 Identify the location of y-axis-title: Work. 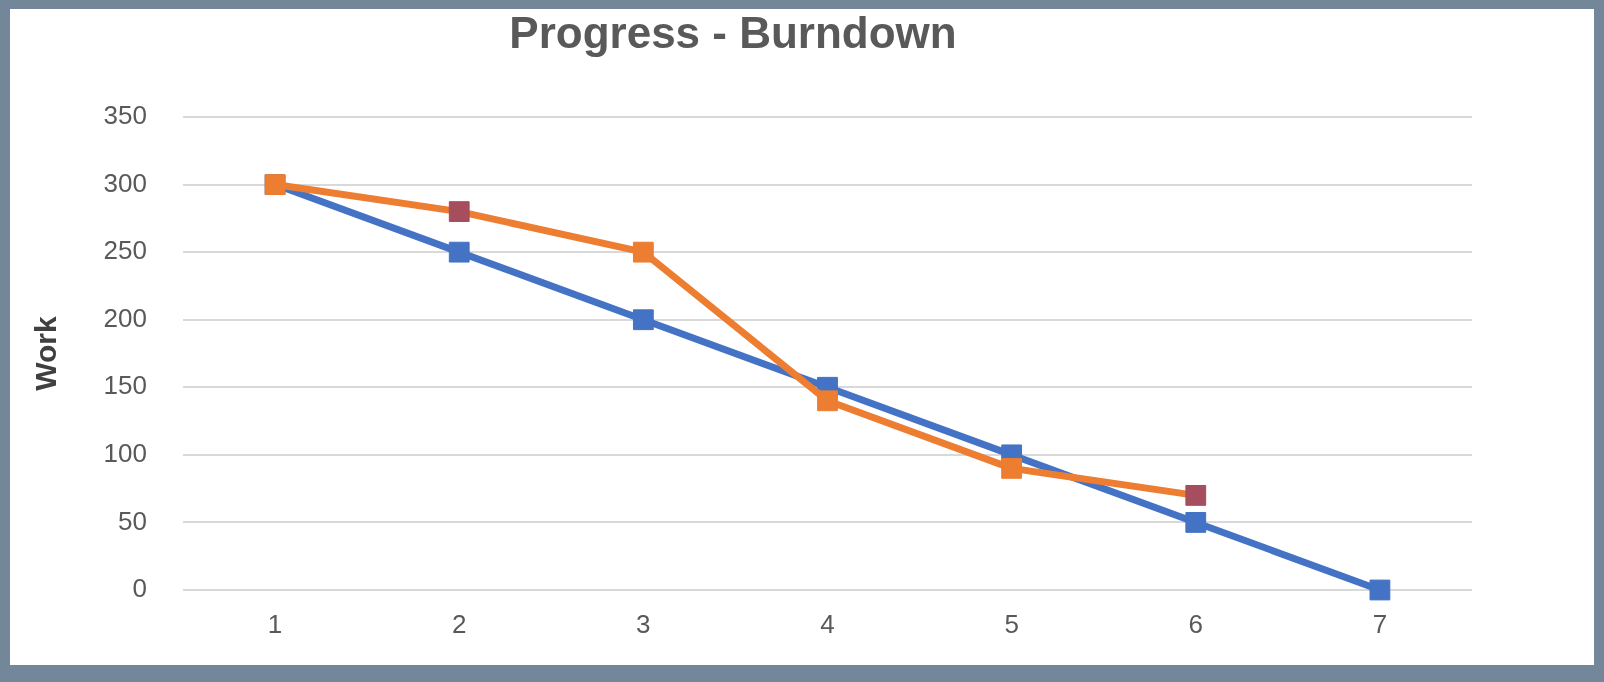
(46, 353).